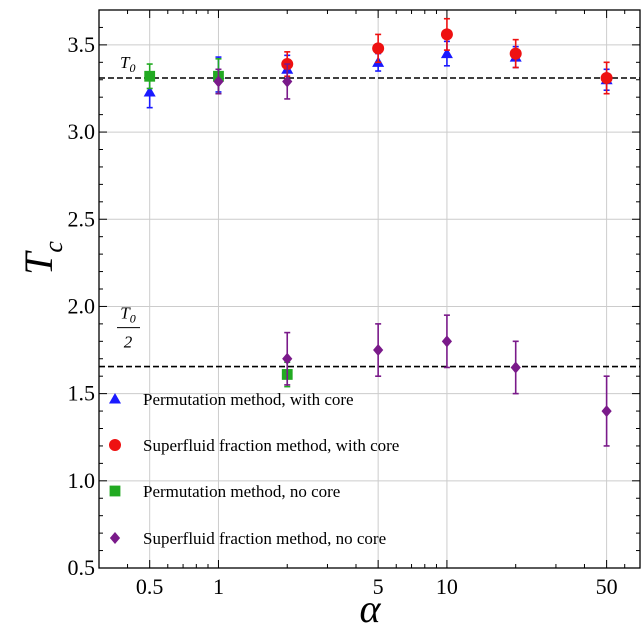  Describe the element at coordinates (128, 328) in the screenshot. I see `reference-line-label: T02` at that location.